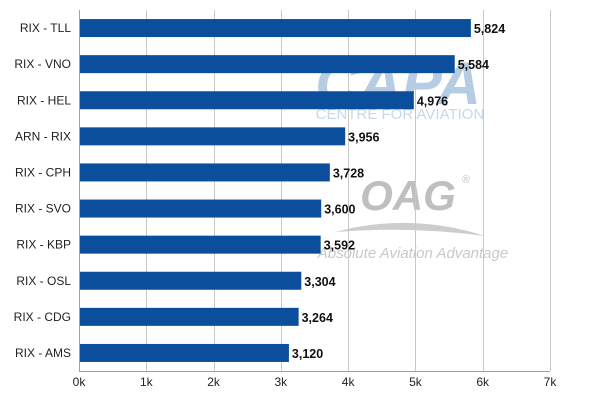  I want to click on value-label: 5,584, so click(473, 65).